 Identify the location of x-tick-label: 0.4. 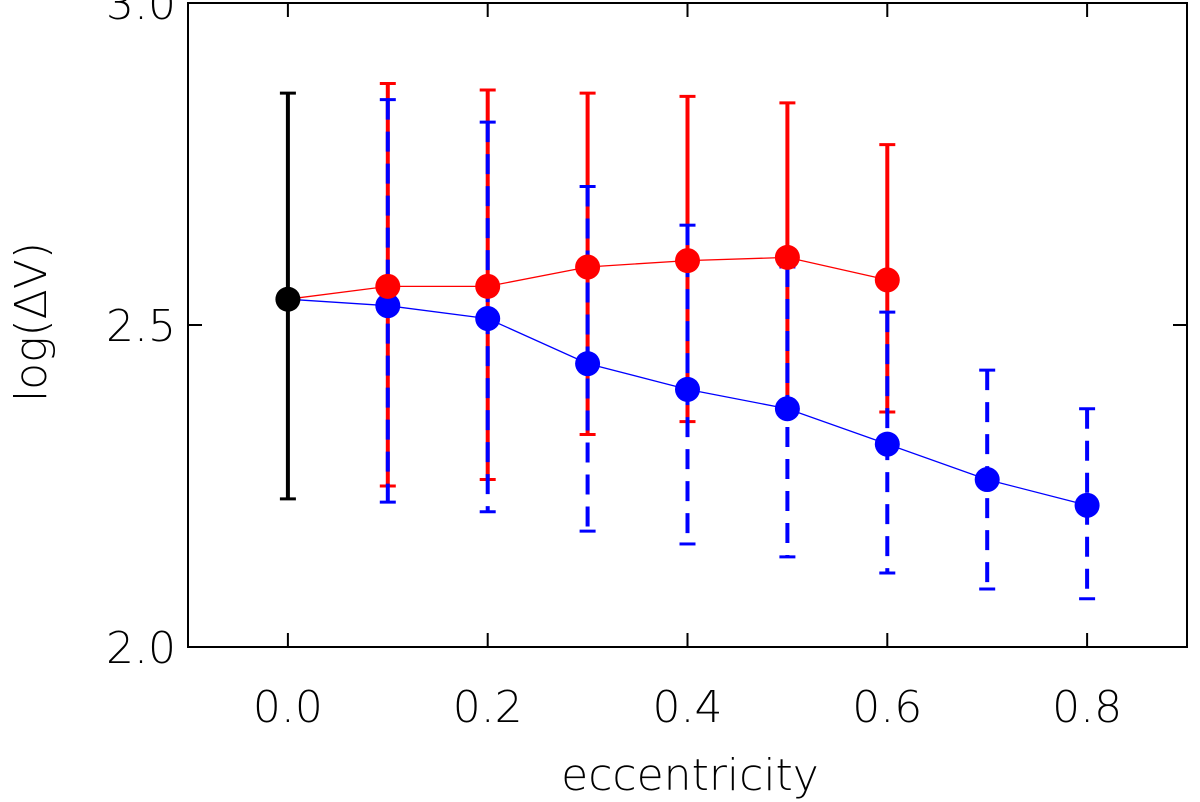
(688, 707).